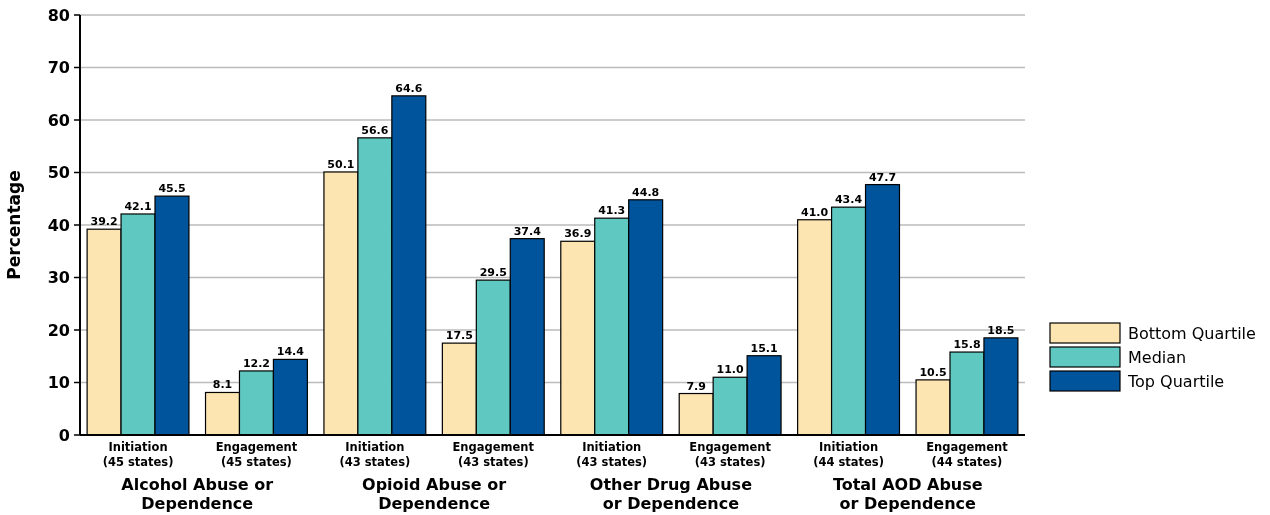 The width and height of the screenshot is (1270, 515). What do you see at coordinates (58, 383) in the screenshot?
I see `y-tick-label: 10` at bounding box center [58, 383].